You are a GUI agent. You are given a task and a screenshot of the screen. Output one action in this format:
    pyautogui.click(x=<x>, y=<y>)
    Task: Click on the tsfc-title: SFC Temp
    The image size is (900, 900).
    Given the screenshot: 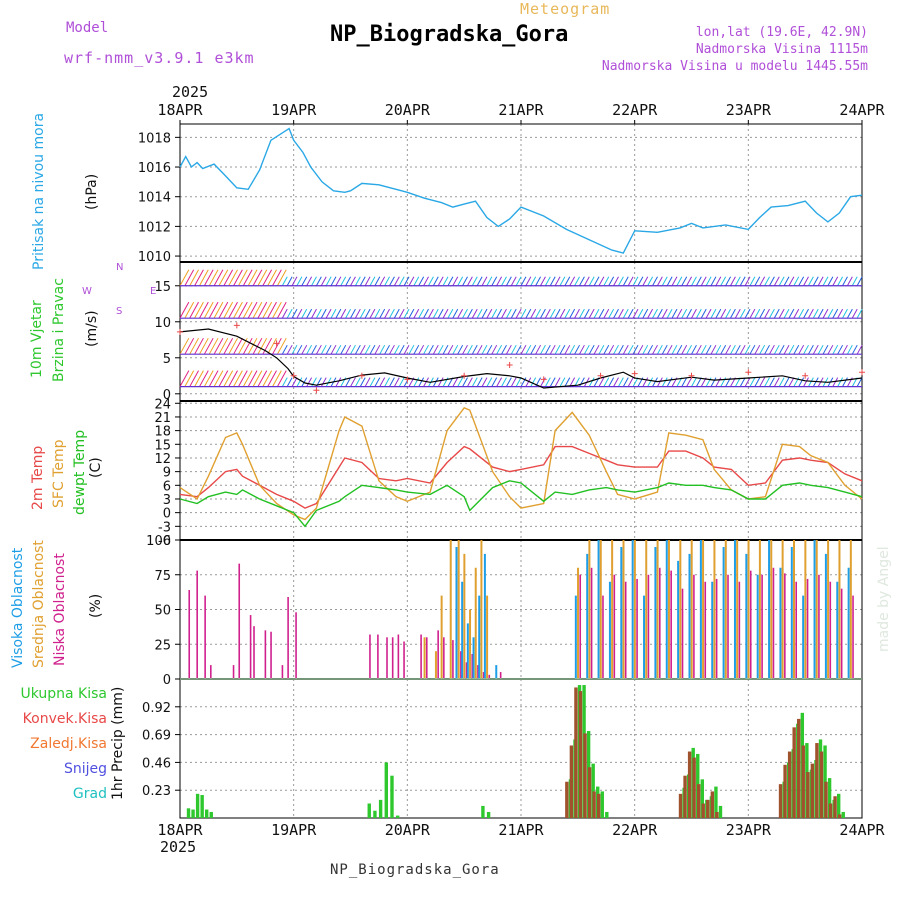 What is the action you would take?
    pyautogui.click(x=59, y=473)
    